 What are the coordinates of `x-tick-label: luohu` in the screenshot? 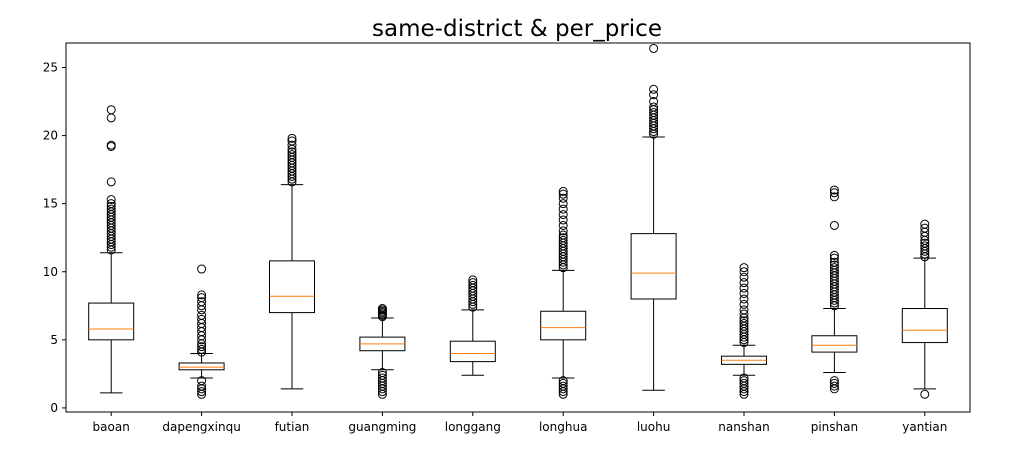 It's located at (654, 427).